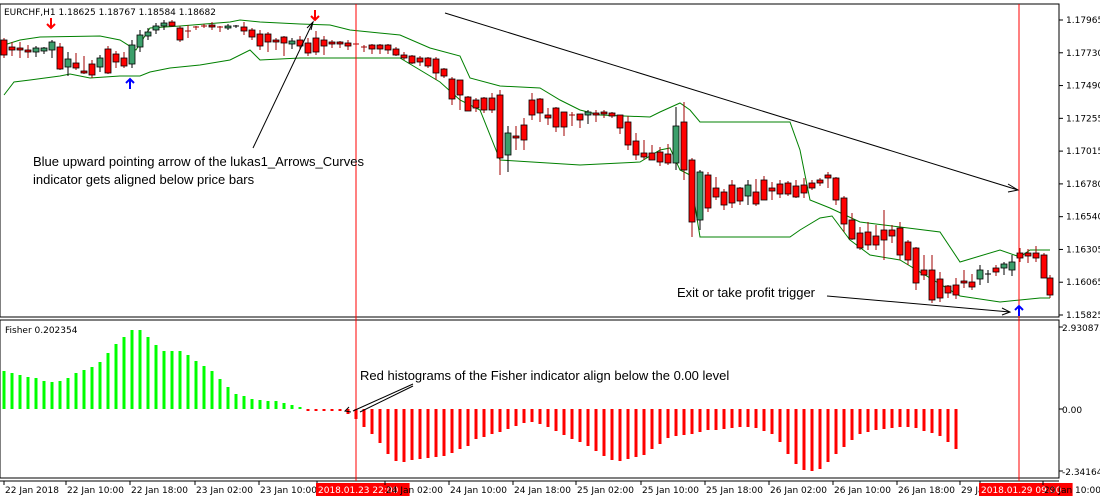  I want to click on fisher-arrowhead-icon, so click(347, 409).